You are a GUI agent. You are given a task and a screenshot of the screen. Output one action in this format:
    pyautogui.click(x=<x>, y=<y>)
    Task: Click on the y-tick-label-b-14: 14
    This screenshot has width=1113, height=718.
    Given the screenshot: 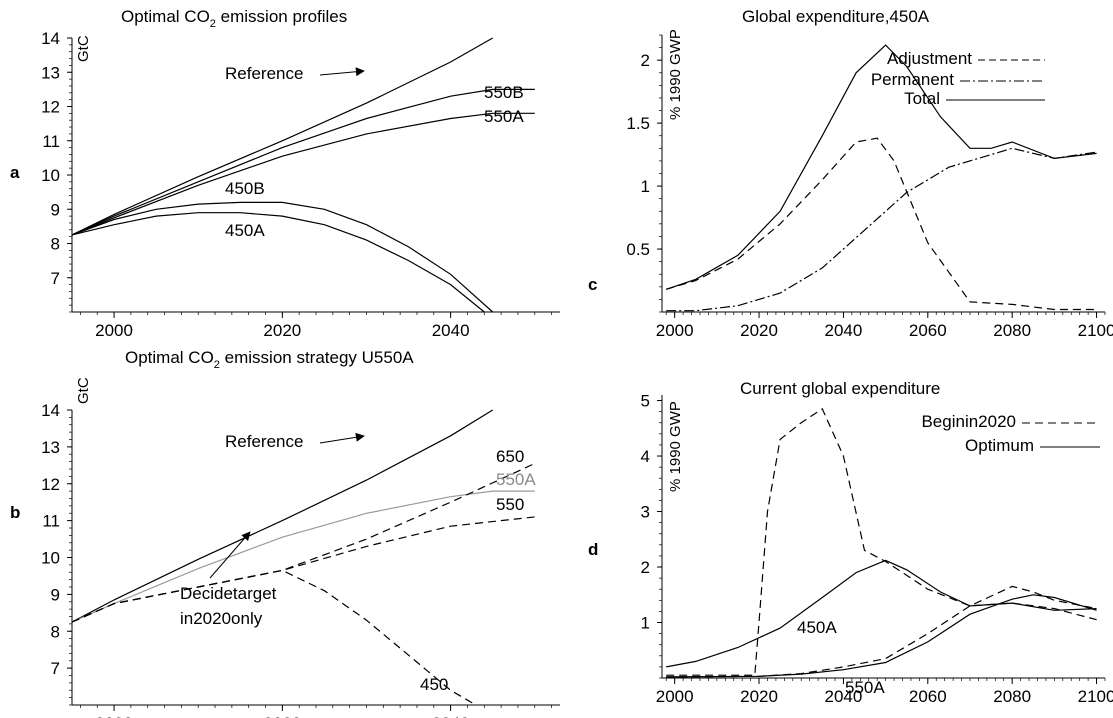 What is the action you would take?
    pyautogui.click(x=50, y=410)
    